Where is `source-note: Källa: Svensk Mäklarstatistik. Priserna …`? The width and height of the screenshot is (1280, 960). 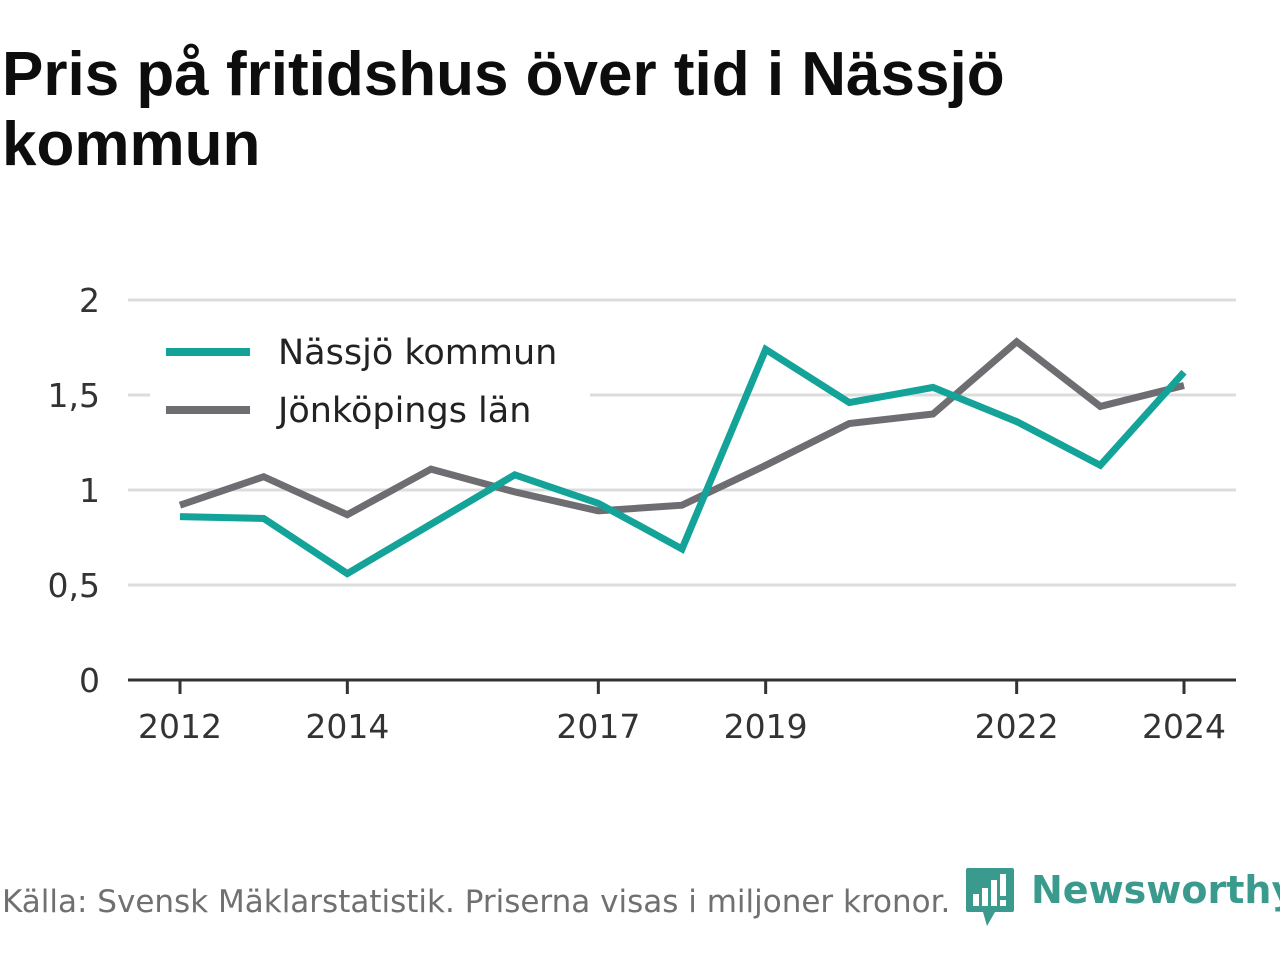 source-note: Källa: Svensk Mäklarstatistik. Priserna … is located at coordinates (476, 902).